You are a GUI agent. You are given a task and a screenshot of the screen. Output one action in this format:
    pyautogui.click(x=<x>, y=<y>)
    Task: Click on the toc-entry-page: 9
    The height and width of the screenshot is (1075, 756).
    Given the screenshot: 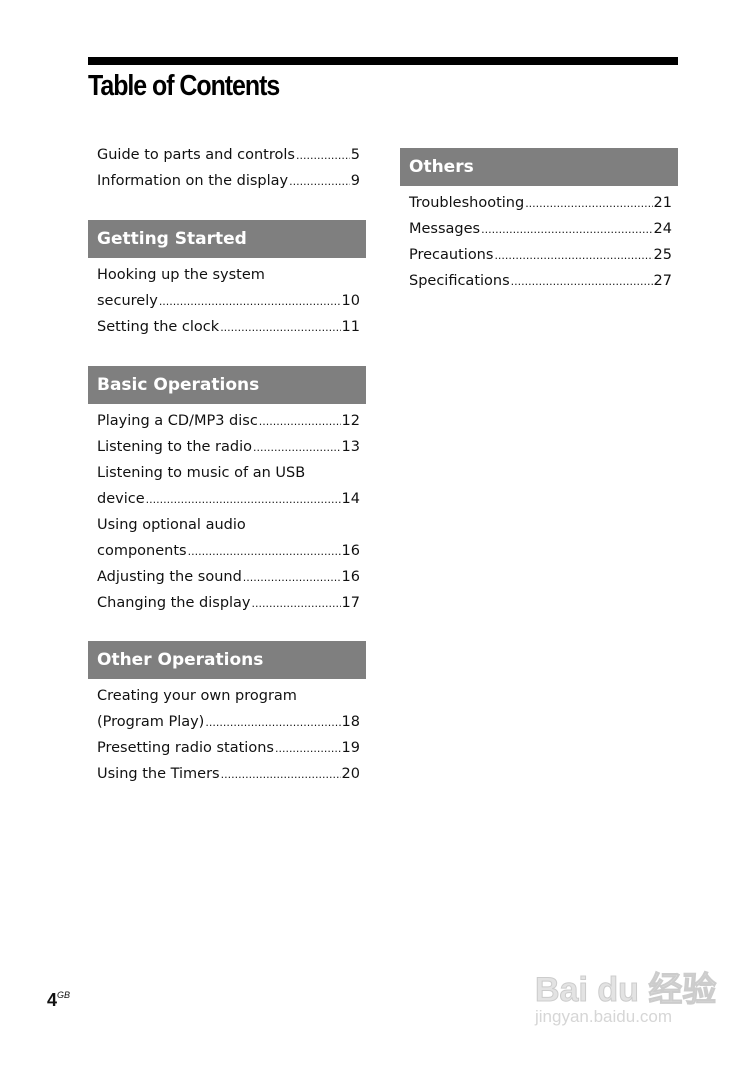 What is the action you would take?
    pyautogui.click(x=355, y=181)
    